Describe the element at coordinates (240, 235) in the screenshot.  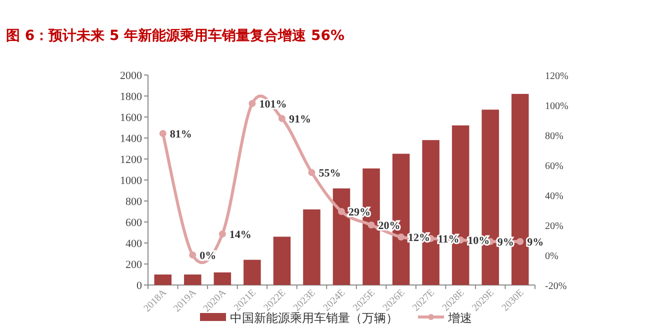
I see `data-label: 14%` at that location.